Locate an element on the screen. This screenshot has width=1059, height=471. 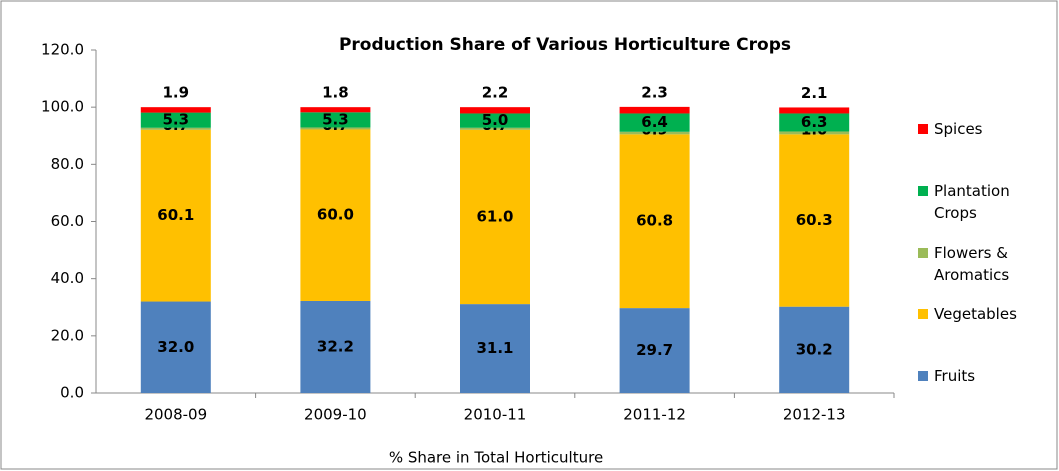
y-tick-label: 80.0 is located at coordinates (67, 164).